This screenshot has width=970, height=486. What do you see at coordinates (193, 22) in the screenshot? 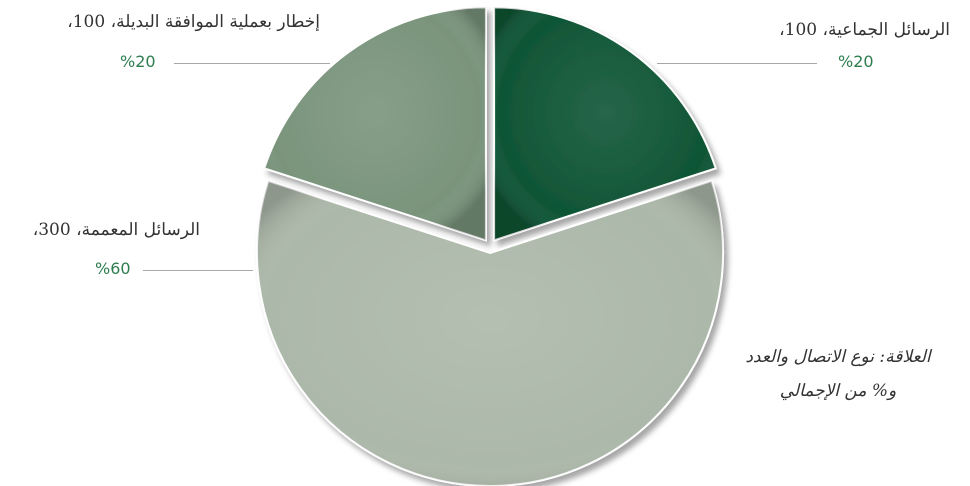
I see `slice-label-alternate-approval: إخطار بعملية الموافقة البديلة، 100،` at bounding box center [193, 22].